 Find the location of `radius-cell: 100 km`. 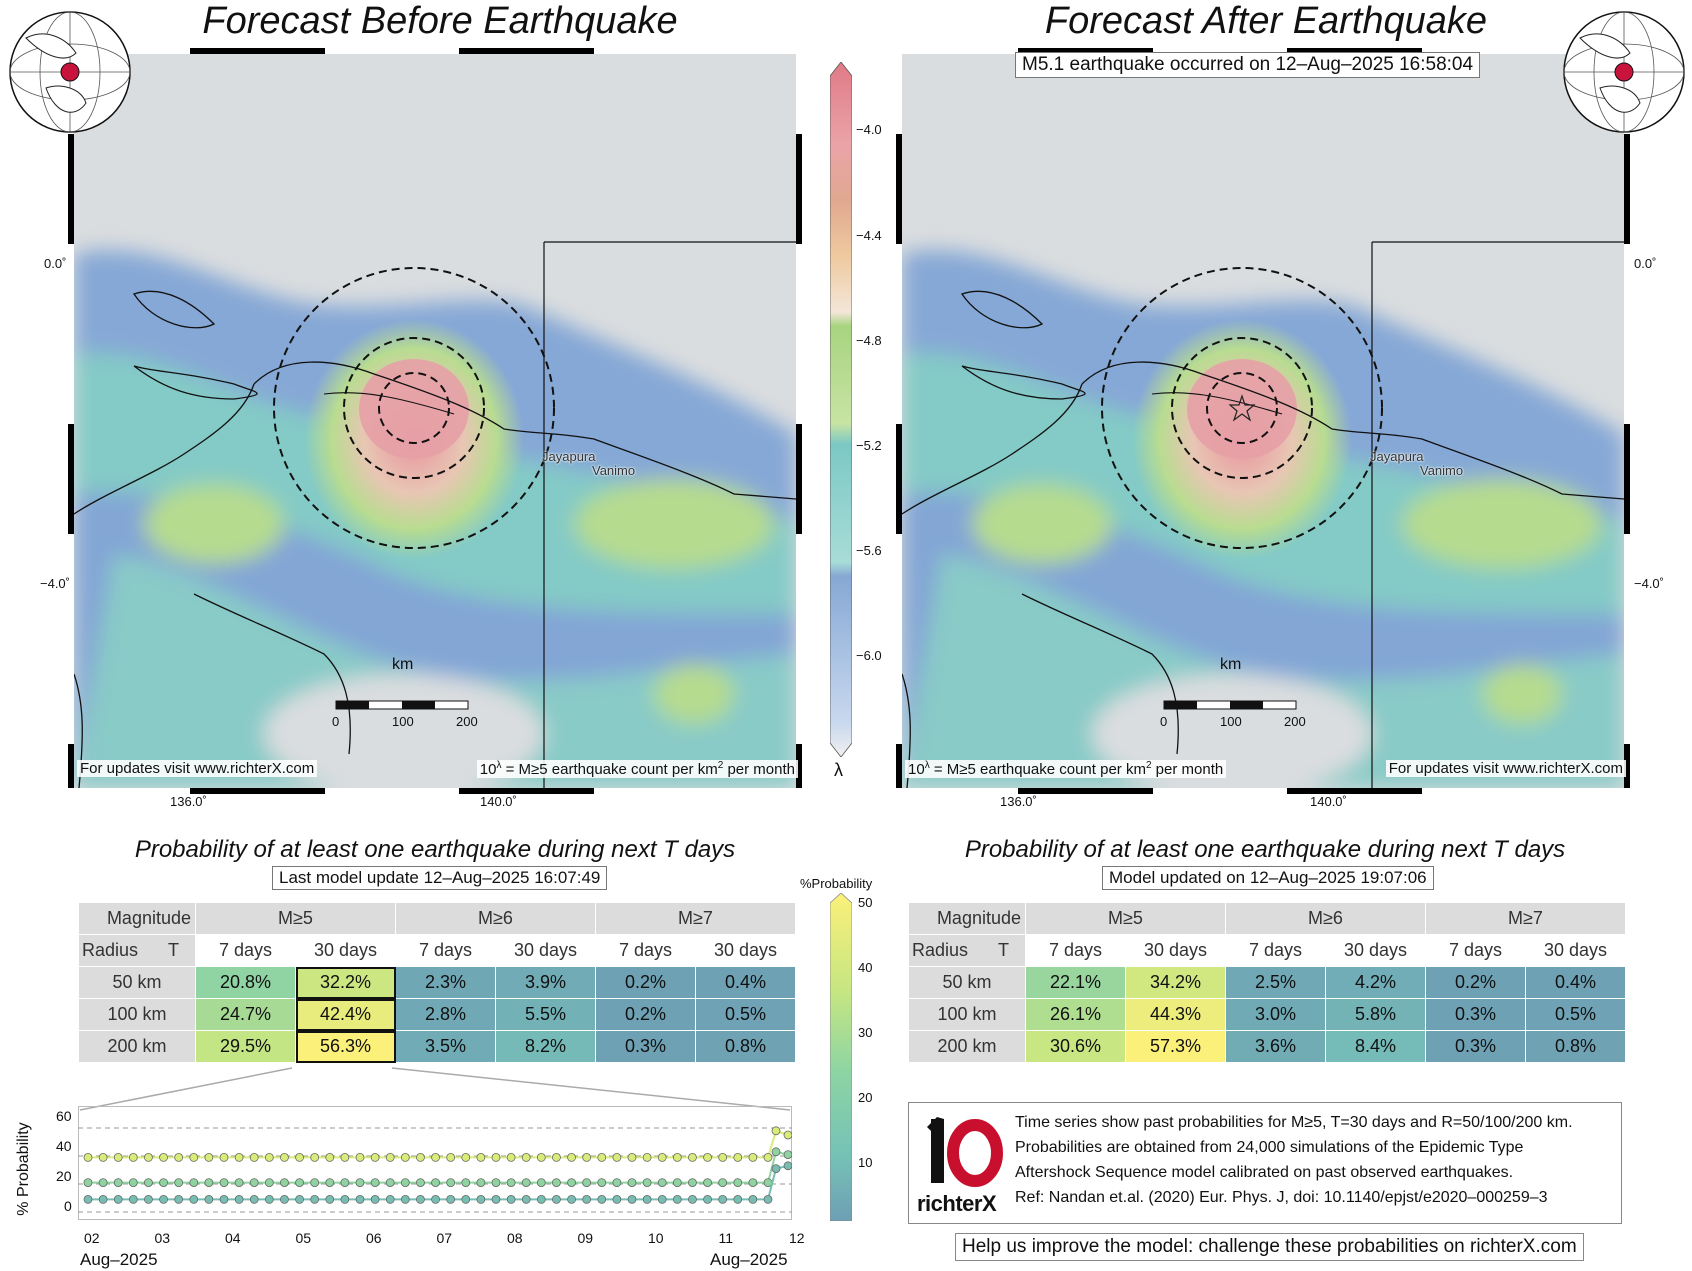

radius-cell: 100 km is located at coordinates (967, 1014).